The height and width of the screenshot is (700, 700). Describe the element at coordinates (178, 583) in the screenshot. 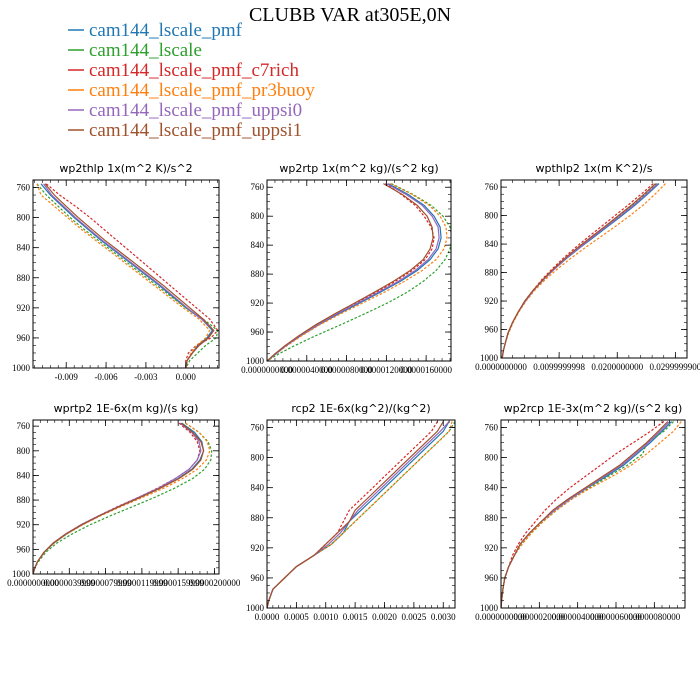

I see `x-tick-label: 0.0000159999` at that location.